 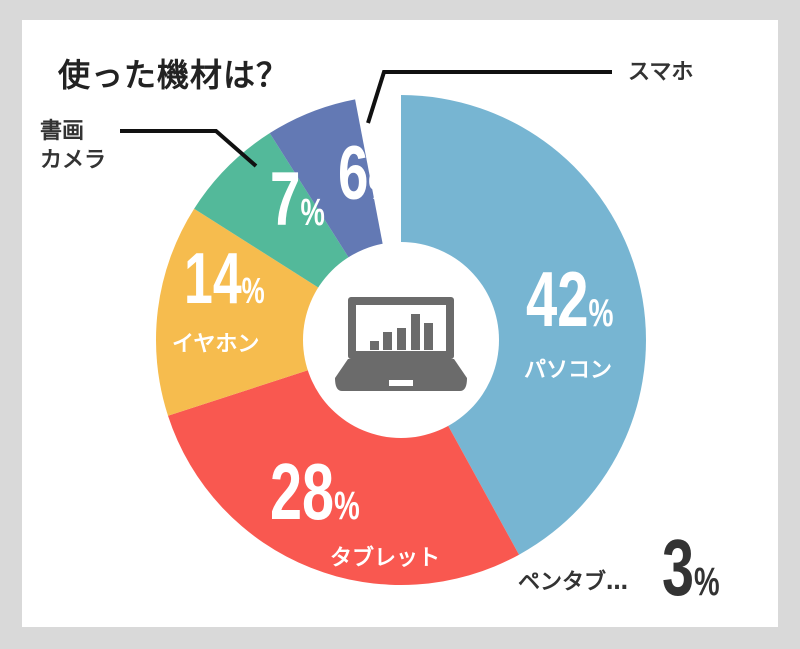 What do you see at coordinates (278, 312) in the screenshot?
I see `slice-earphone` at bounding box center [278, 312].